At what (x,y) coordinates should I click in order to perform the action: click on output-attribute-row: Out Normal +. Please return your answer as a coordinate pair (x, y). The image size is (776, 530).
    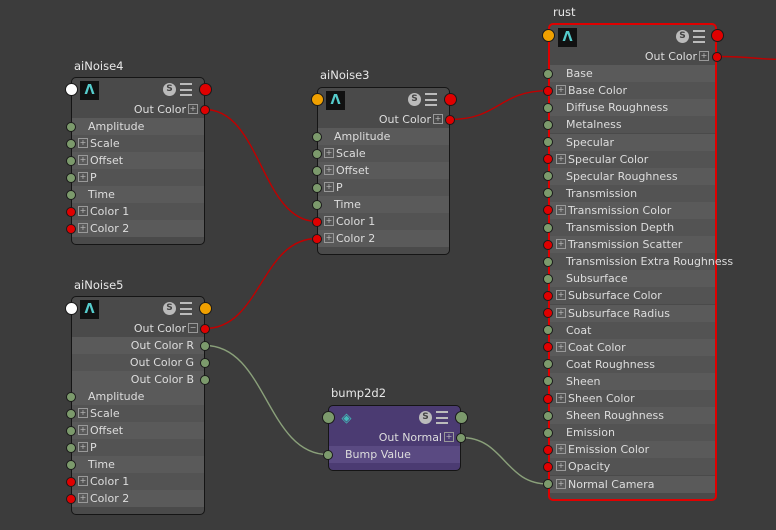
    Looking at the image, I should click on (394, 437).